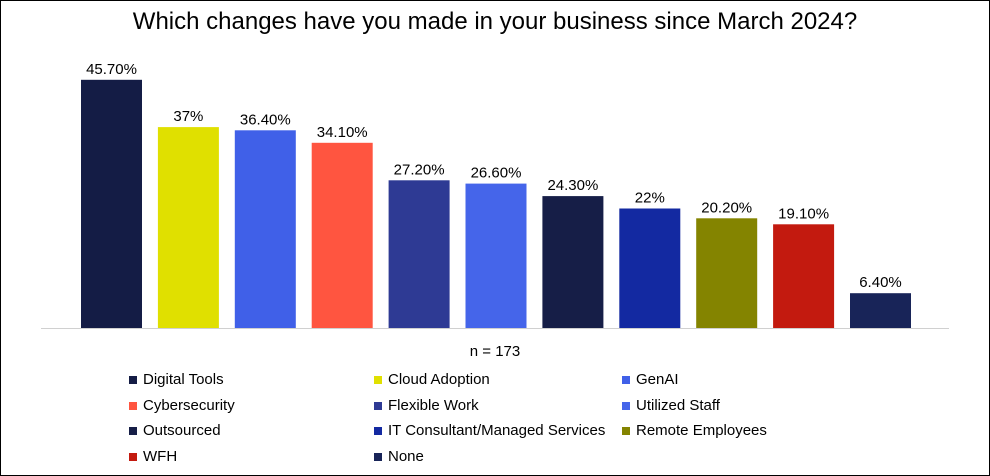 The image size is (990, 476). Describe the element at coordinates (496, 255) in the screenshot. I see `bar-utilized-staff` at that location.